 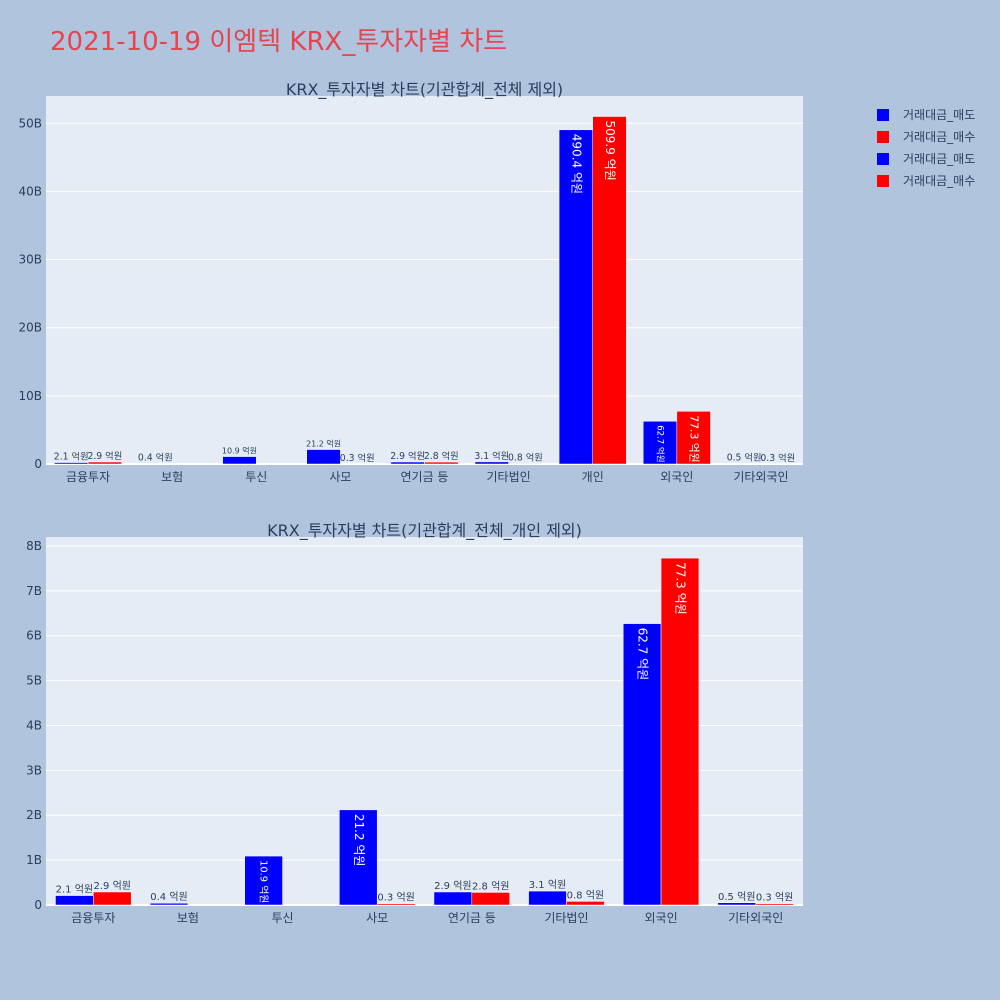 What do you see at coordinates (610, 151) in the screenshot?
I see `bar-data-label: 509.9 억원` at bounding box center [610, 151].